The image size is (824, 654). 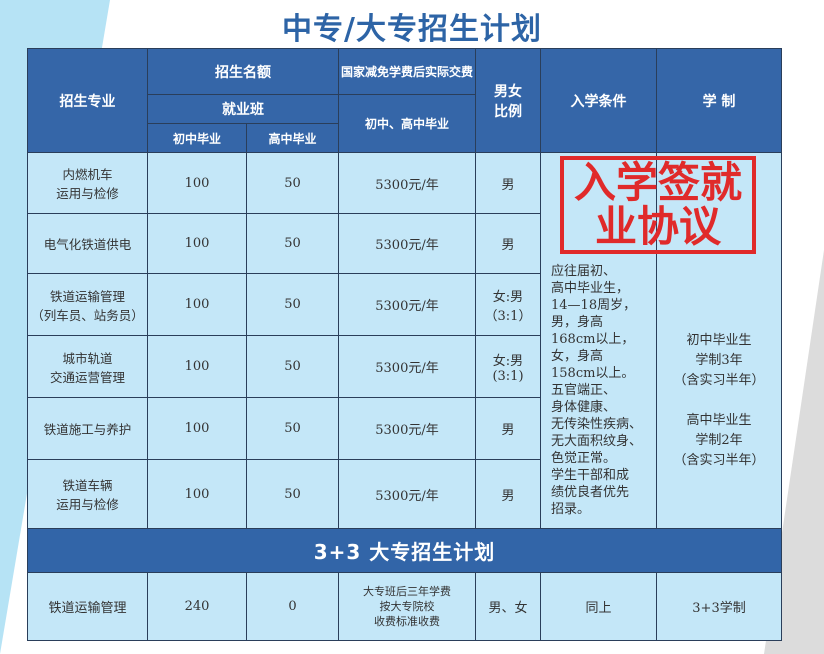 I want to click on row-major: 铁道运输管理 （列车员、站务员）, so click(x=87, y=304).